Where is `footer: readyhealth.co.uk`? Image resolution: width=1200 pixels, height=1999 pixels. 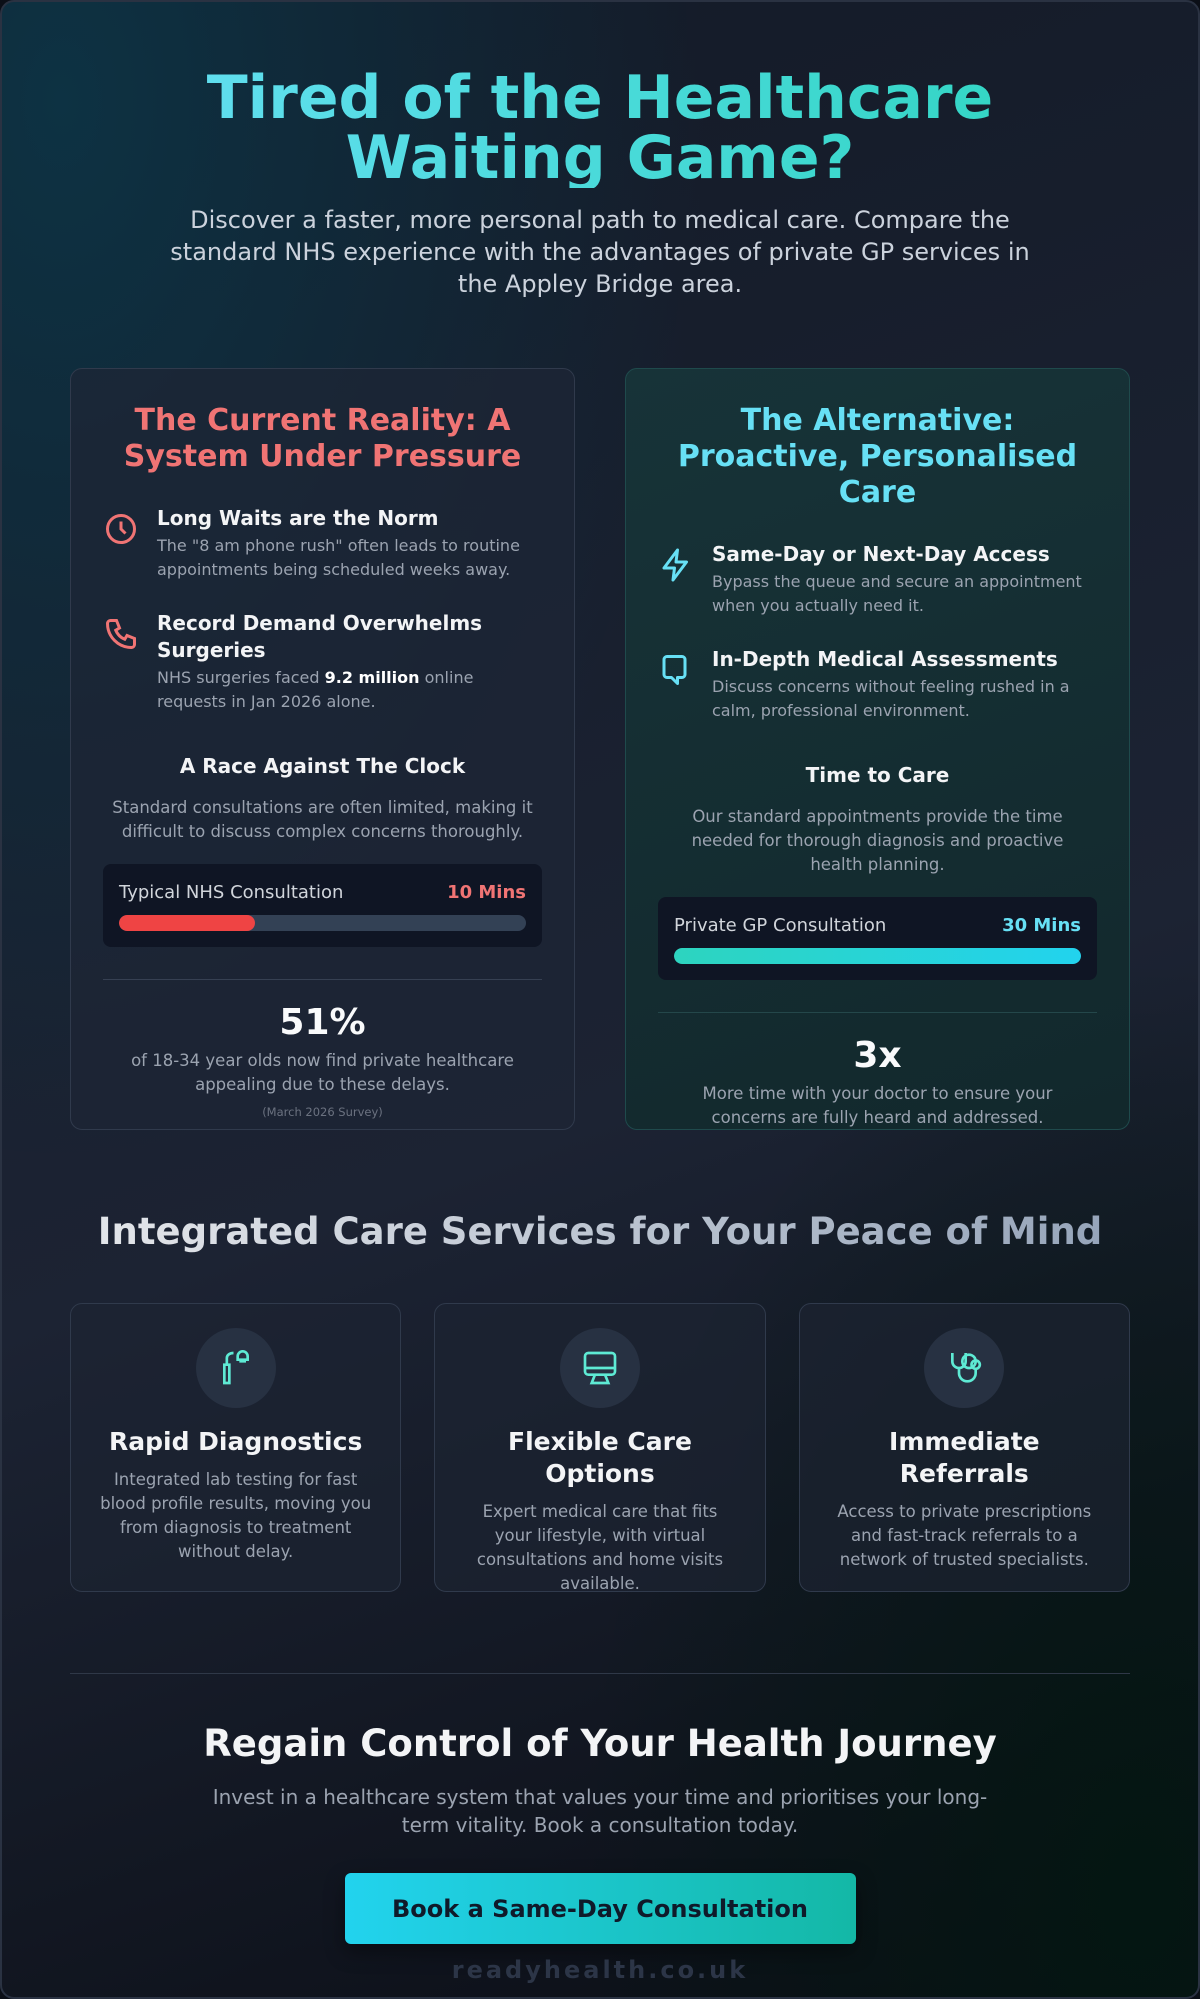 footer: readyhealth.co.uk is located at coordinates (600, 1970).